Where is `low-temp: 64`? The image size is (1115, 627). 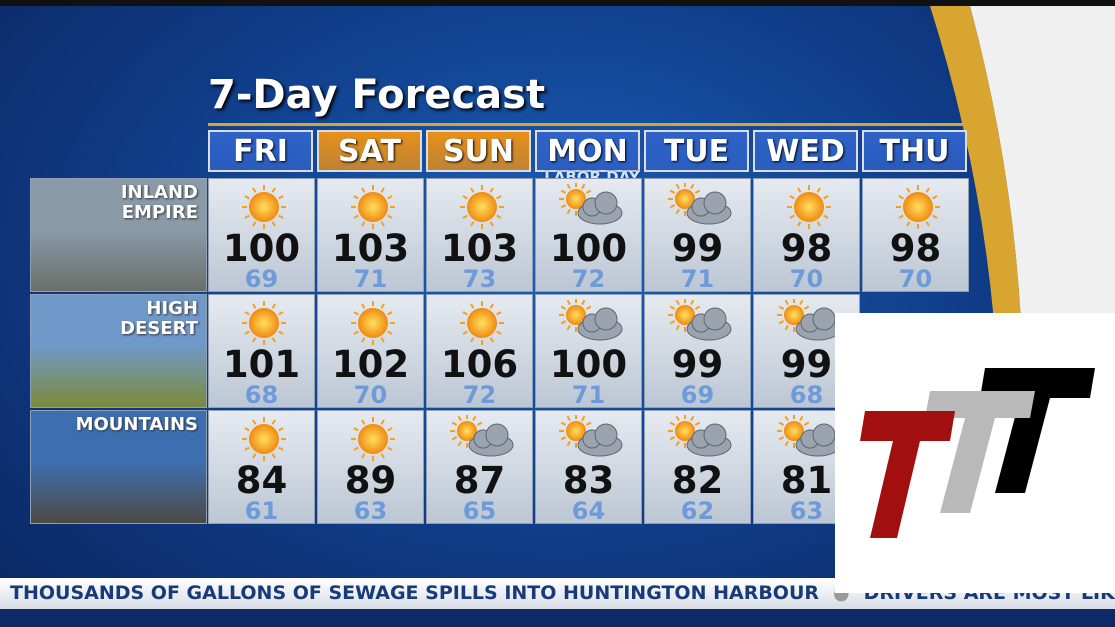
low-temp: 64 is located at coordinates (588, 511).